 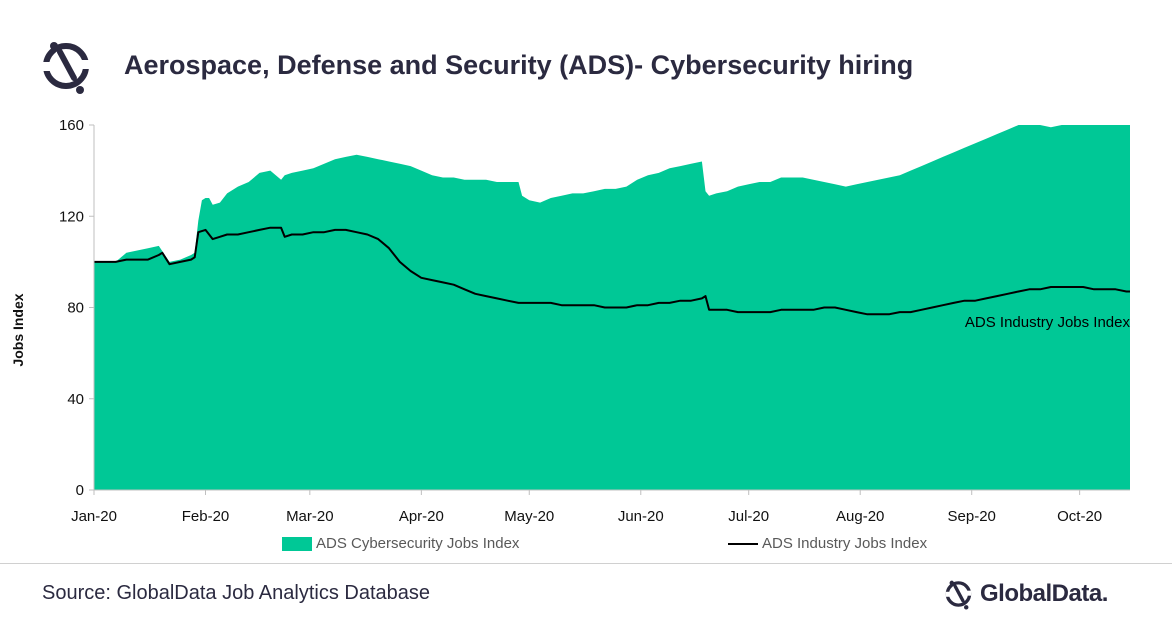 I want to click on x-tick-label: Feb-20, so click(x=206, y=516).